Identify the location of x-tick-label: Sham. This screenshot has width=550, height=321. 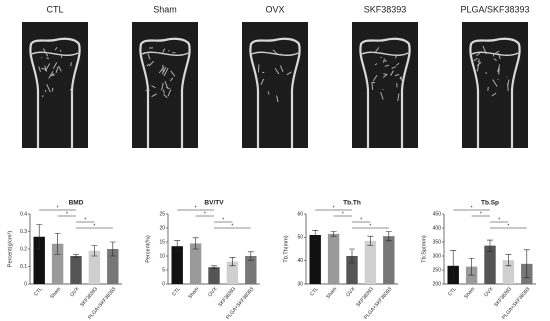
(193, 293).